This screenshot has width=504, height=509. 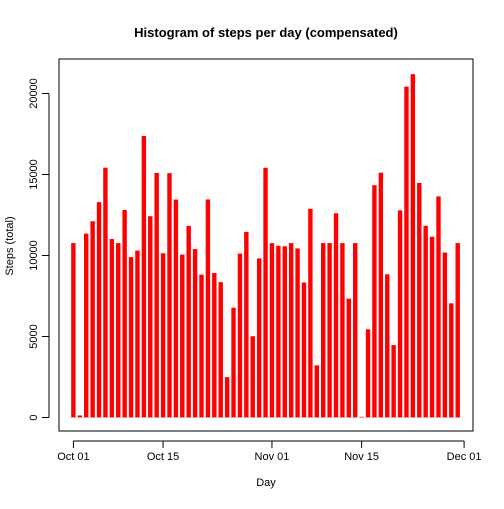 I want to click on y-axis: 0 5000 10000 15000 20000, so click(x=39, y=249).